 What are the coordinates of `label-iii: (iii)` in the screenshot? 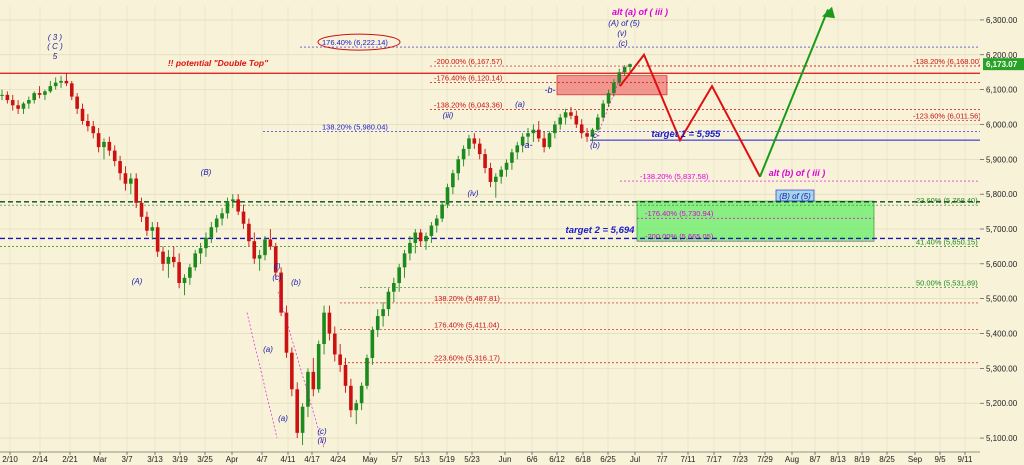 It's located at (448, 115).